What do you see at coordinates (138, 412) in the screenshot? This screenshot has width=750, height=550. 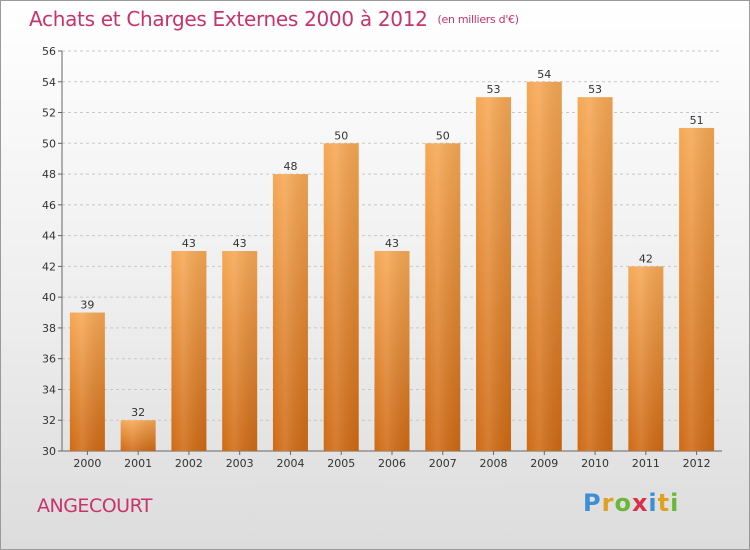 I see `data-label: 32` at bounding box center [138, 412].